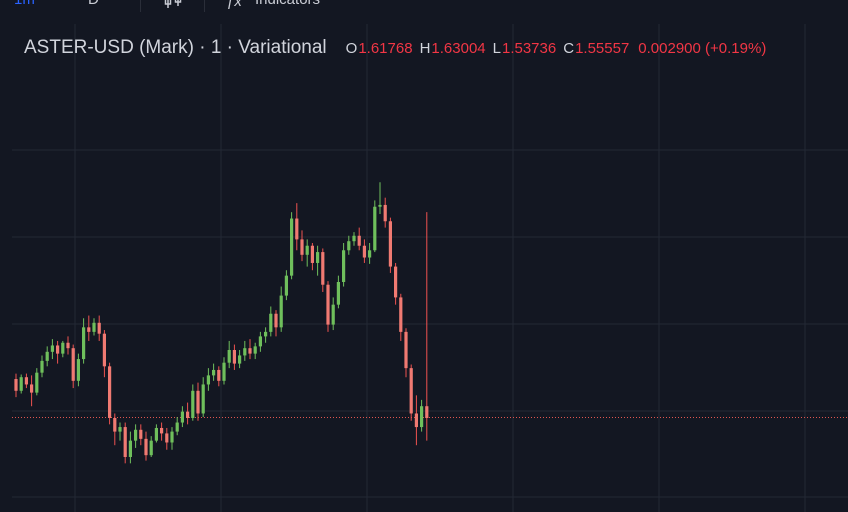  Describe the element at coordinates (602, 48) in the screenshot. I see `close-value: 1.55557` at that location.